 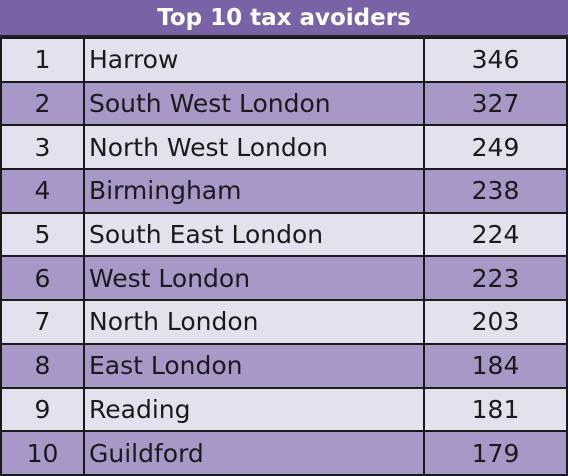 I want to click on table-row: 7 North London 203, so click(x=284, y=322).